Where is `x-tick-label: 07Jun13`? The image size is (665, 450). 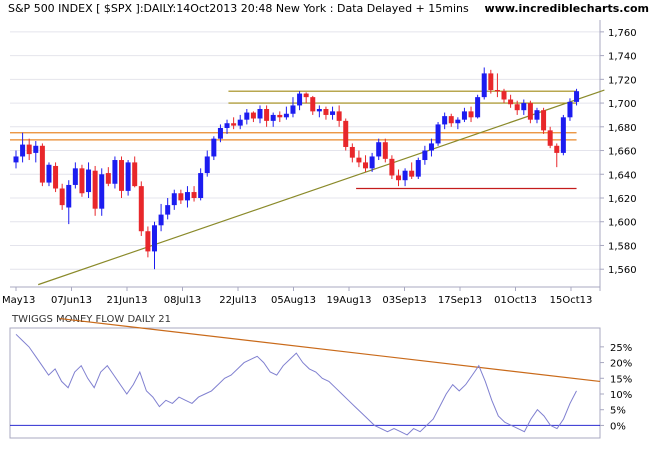
x-tick-label: 07Jun13 is located at coordinates (71, 300).